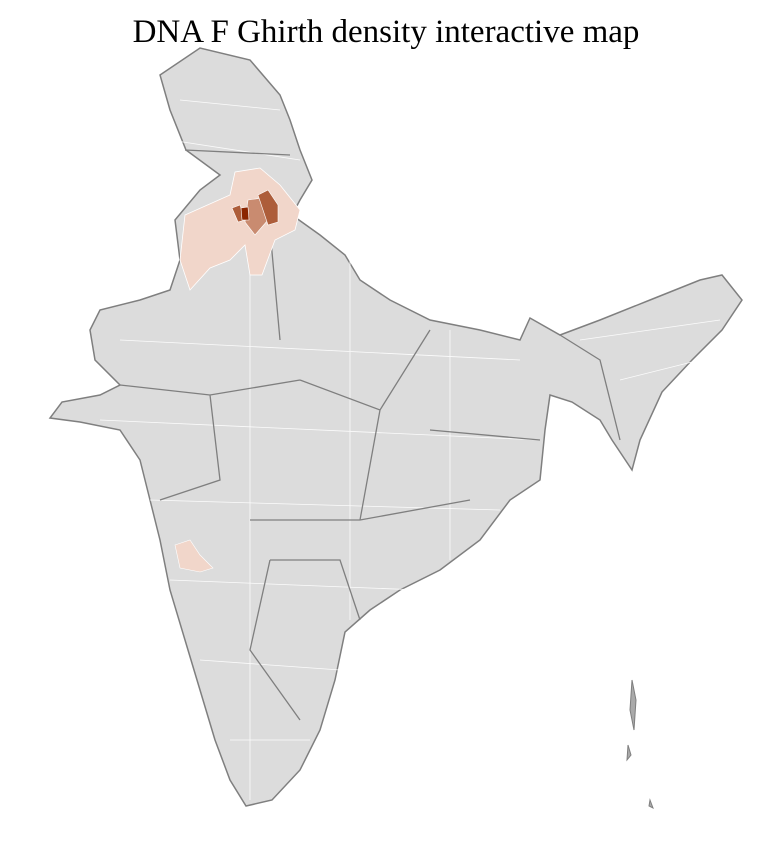 Image resolution: width=772 pixels, height=862 pixels. I want to click on map-title: DNA F Ghirth density interactive map, so click(386, 32).